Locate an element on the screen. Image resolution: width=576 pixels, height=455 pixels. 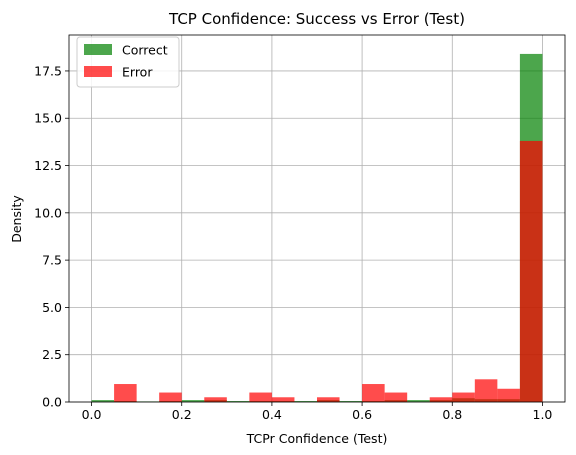
y-tick-label: 2.5 is located at coordinates (52, 354).